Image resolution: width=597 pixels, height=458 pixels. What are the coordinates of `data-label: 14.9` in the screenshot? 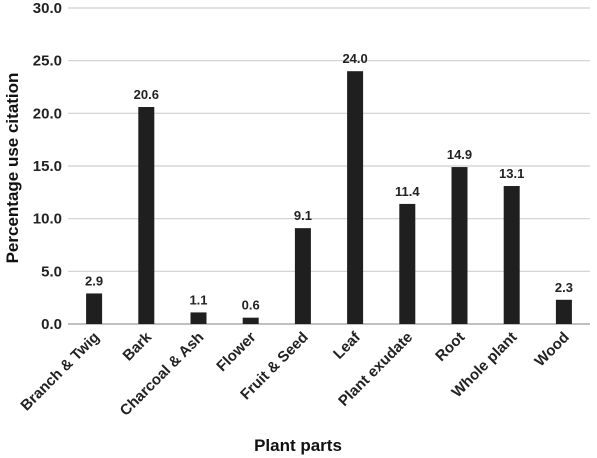 It's located at (459, 154).